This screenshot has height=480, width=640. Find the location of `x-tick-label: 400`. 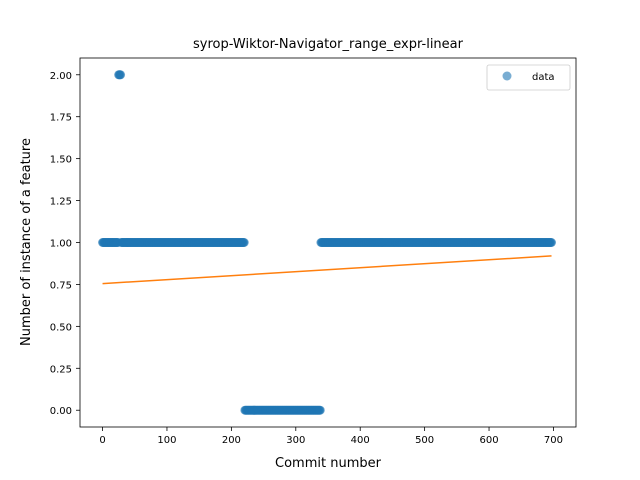

x-tick-label: 400 is located at coordinates (360, 440).